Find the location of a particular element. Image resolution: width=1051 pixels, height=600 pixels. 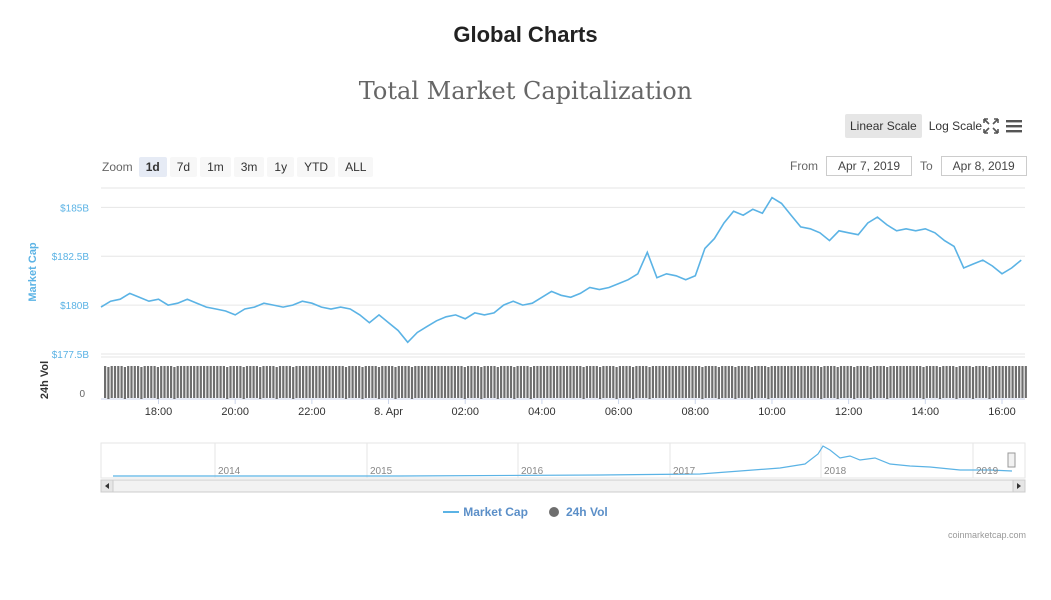

navigator-scrollbar is located at coordinates (563, 486).